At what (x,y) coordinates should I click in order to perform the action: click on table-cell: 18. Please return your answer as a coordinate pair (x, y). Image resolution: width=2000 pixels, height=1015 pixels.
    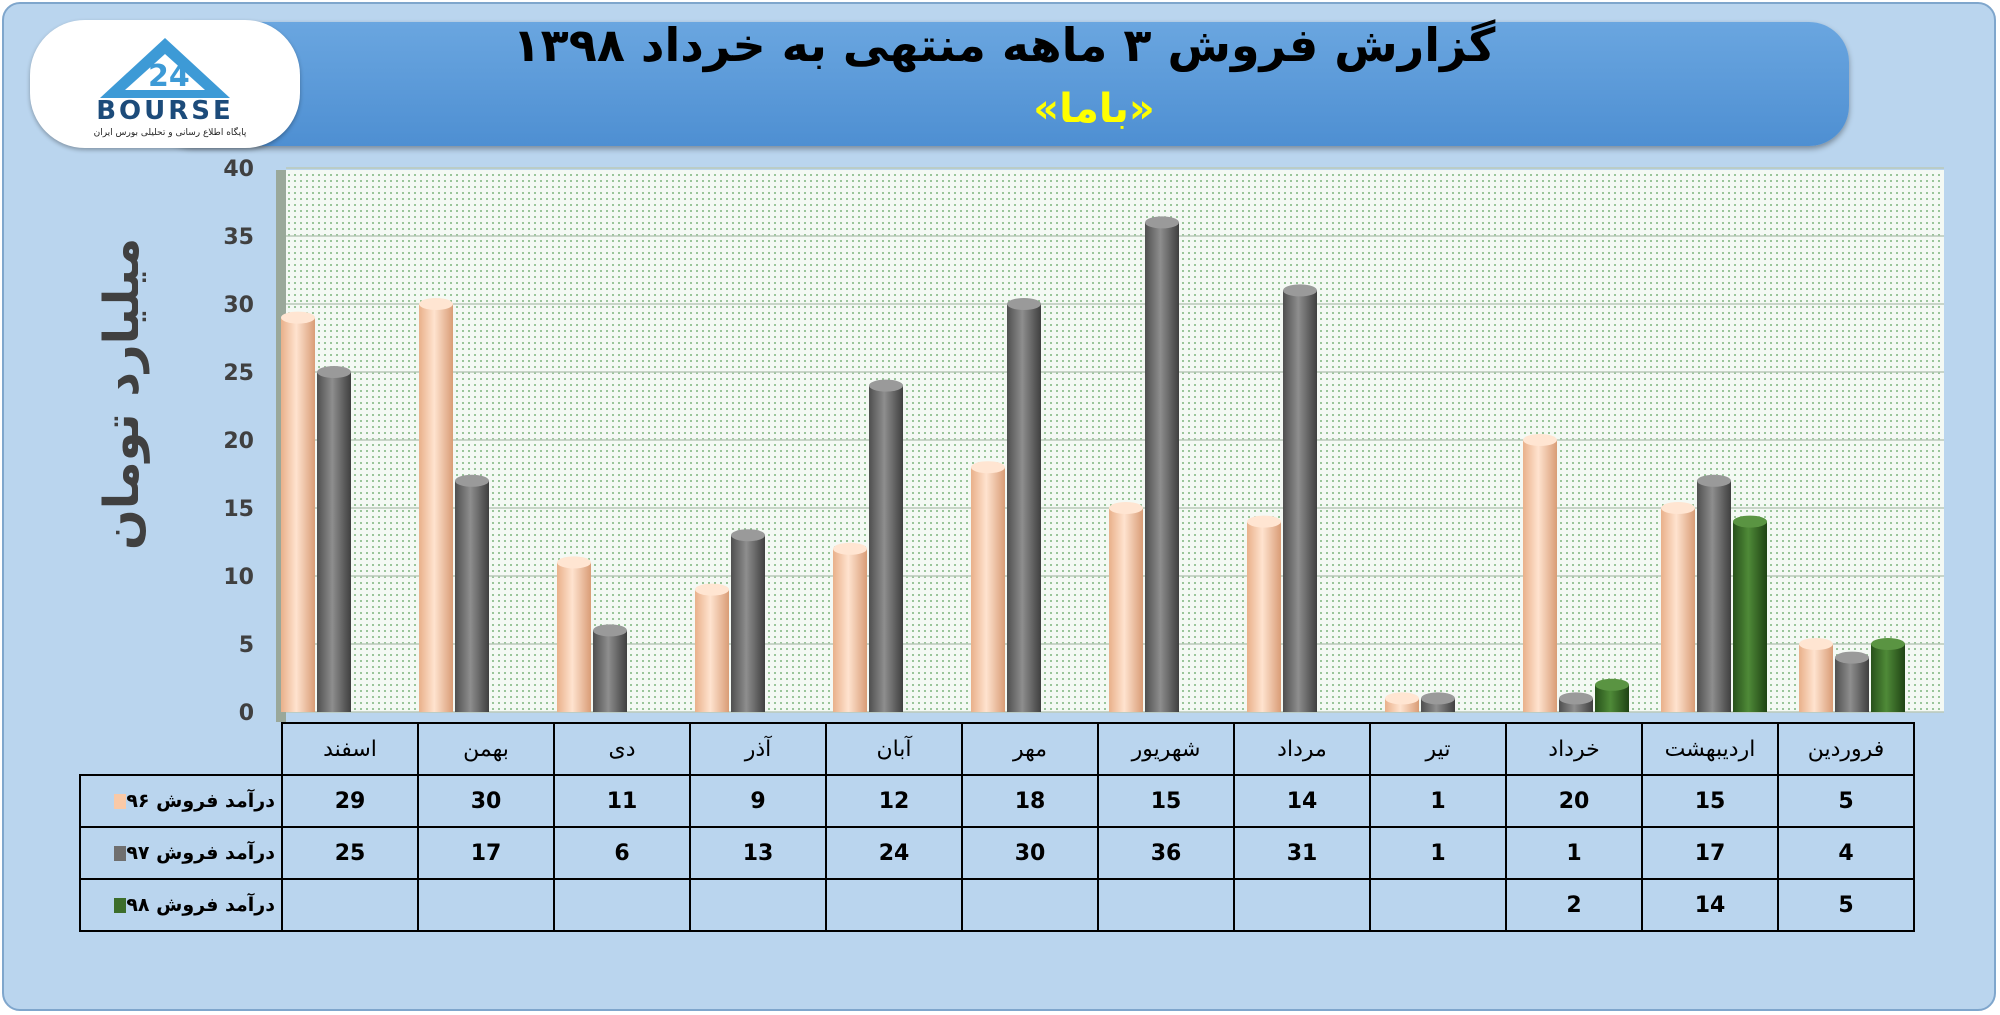
    Looking at the image, I should click on (1030, 801).